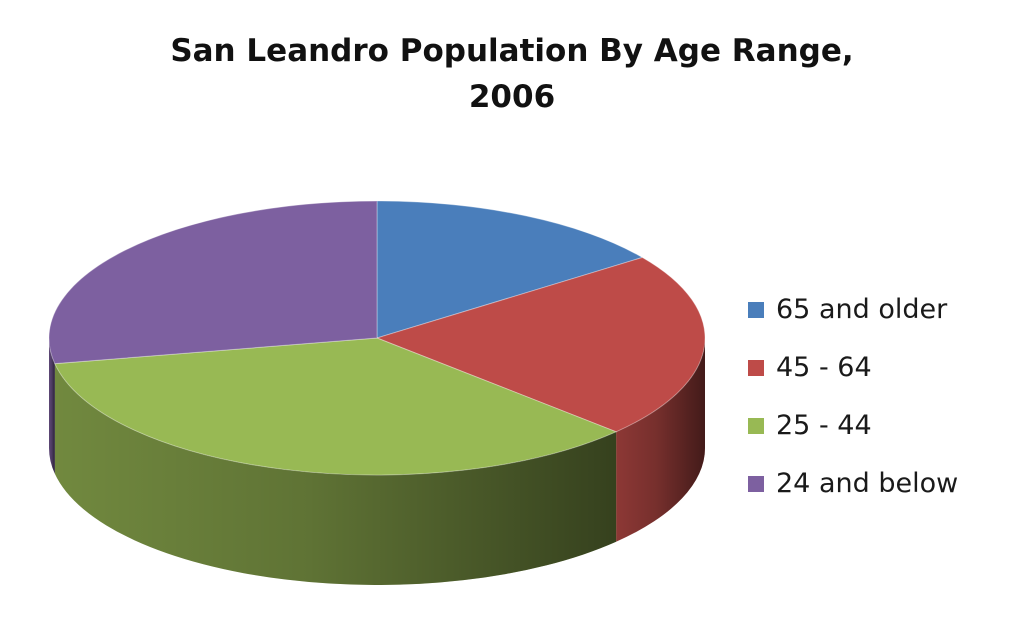 The width and height of the screenshot is (1024, 641). Describe the element at coordinates (867, 483) in the screenshot. I see `legend-label: 24 and below` at that location.